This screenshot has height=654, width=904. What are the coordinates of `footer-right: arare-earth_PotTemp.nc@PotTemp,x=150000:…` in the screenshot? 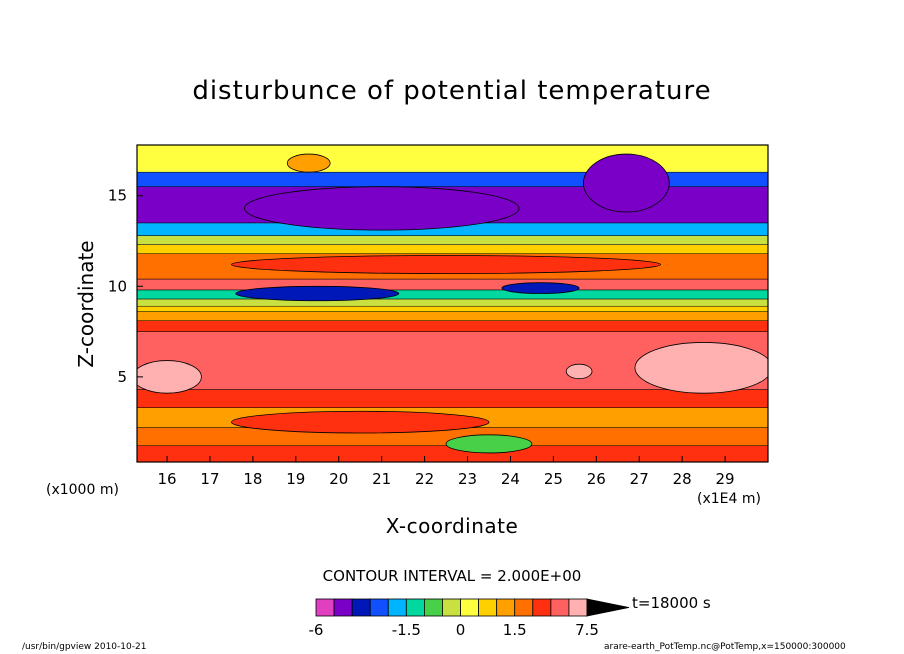 It's located at (725, 647).